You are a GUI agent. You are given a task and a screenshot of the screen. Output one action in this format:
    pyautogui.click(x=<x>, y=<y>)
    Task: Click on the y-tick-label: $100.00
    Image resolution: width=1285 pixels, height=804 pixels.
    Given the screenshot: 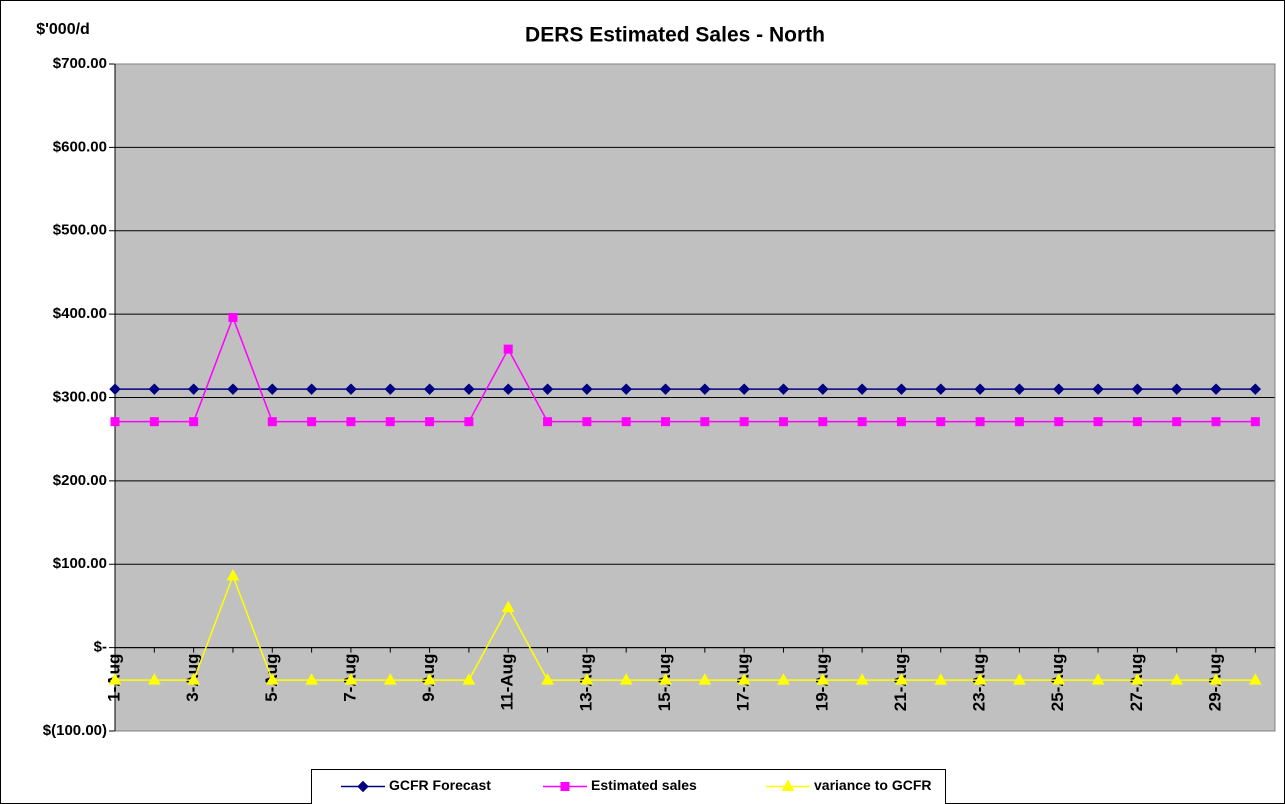 What is the action you would take?
    pyautogui.click(x=80, y=563)
    